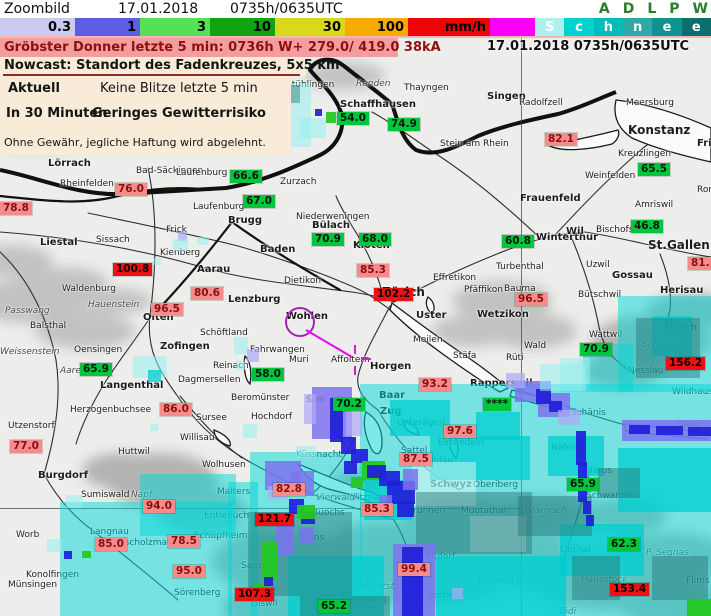  Describe the element at coordinates (431, 315) in the screenshot. I see `town-label: Uster` at that location.